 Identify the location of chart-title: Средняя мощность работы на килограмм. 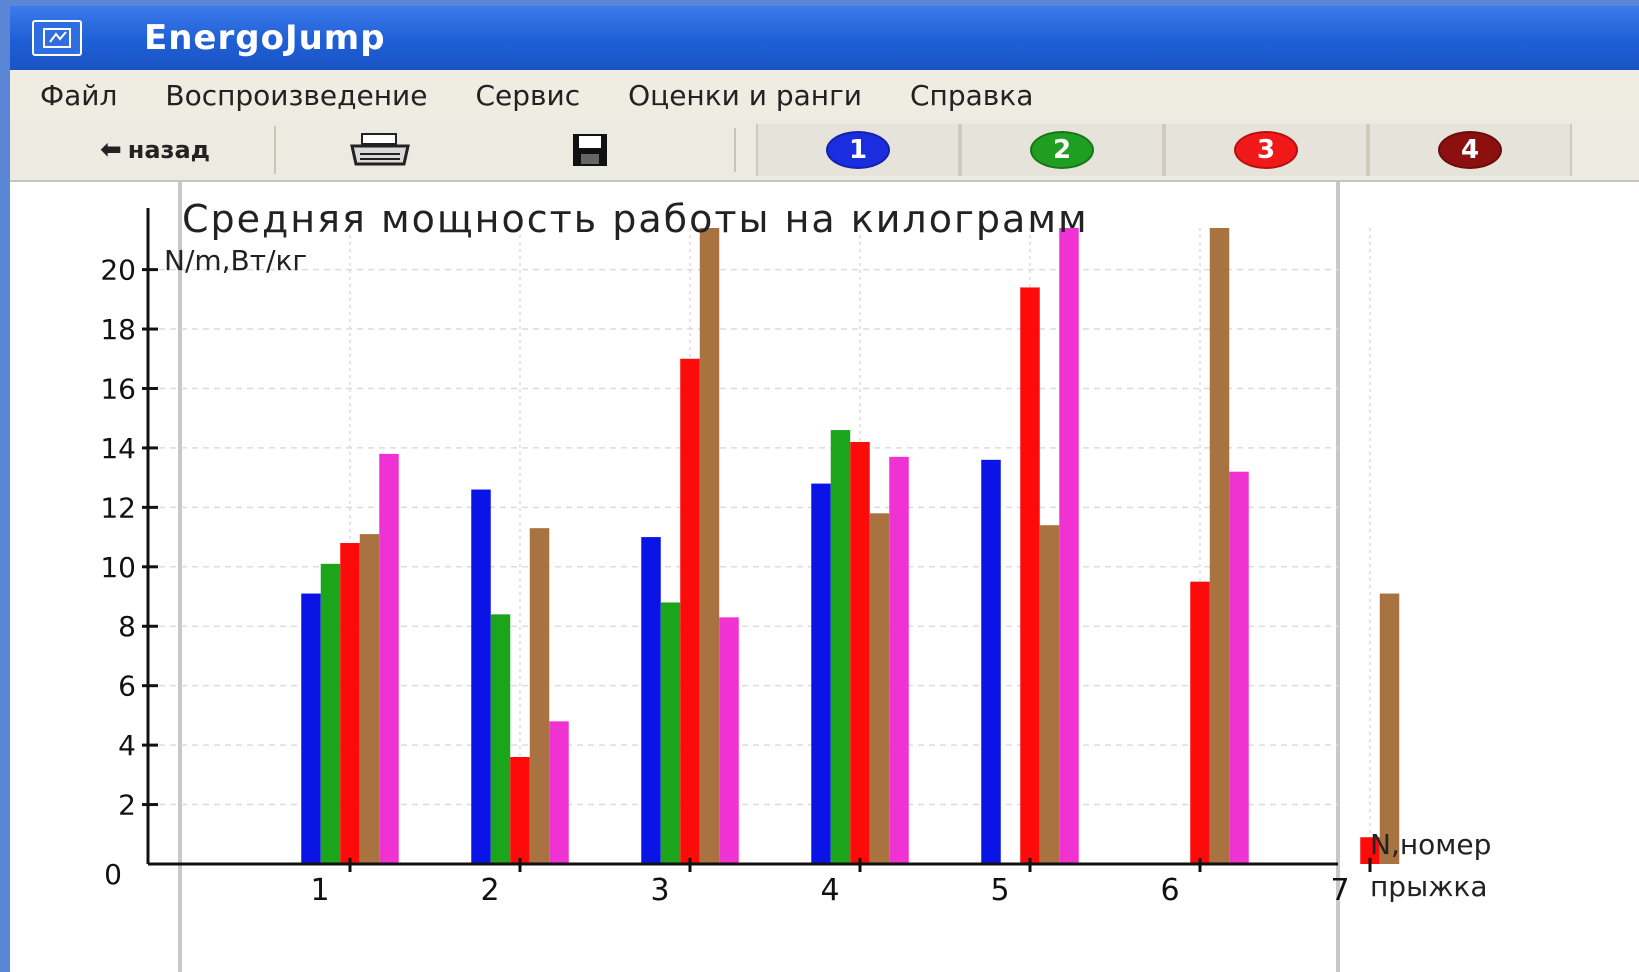
(635, 219).